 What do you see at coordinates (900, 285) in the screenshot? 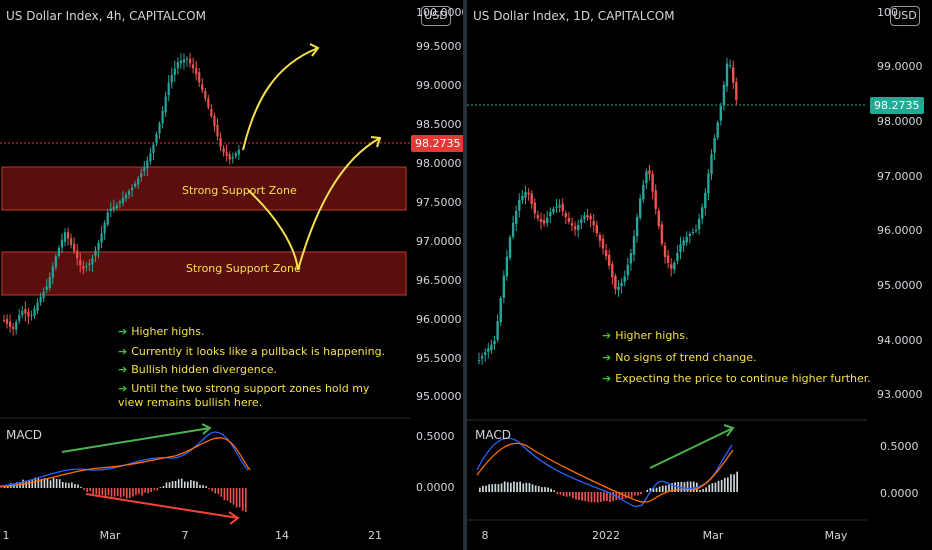
I see `y-tick: 95.0000` at bounding box center [900, 285].